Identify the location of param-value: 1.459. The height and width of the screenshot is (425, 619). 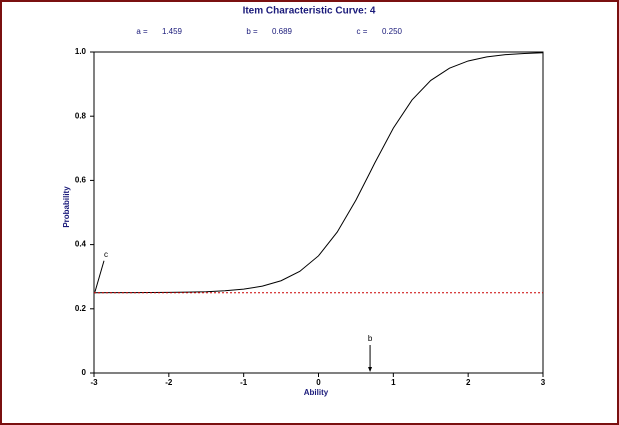
(172, 31).